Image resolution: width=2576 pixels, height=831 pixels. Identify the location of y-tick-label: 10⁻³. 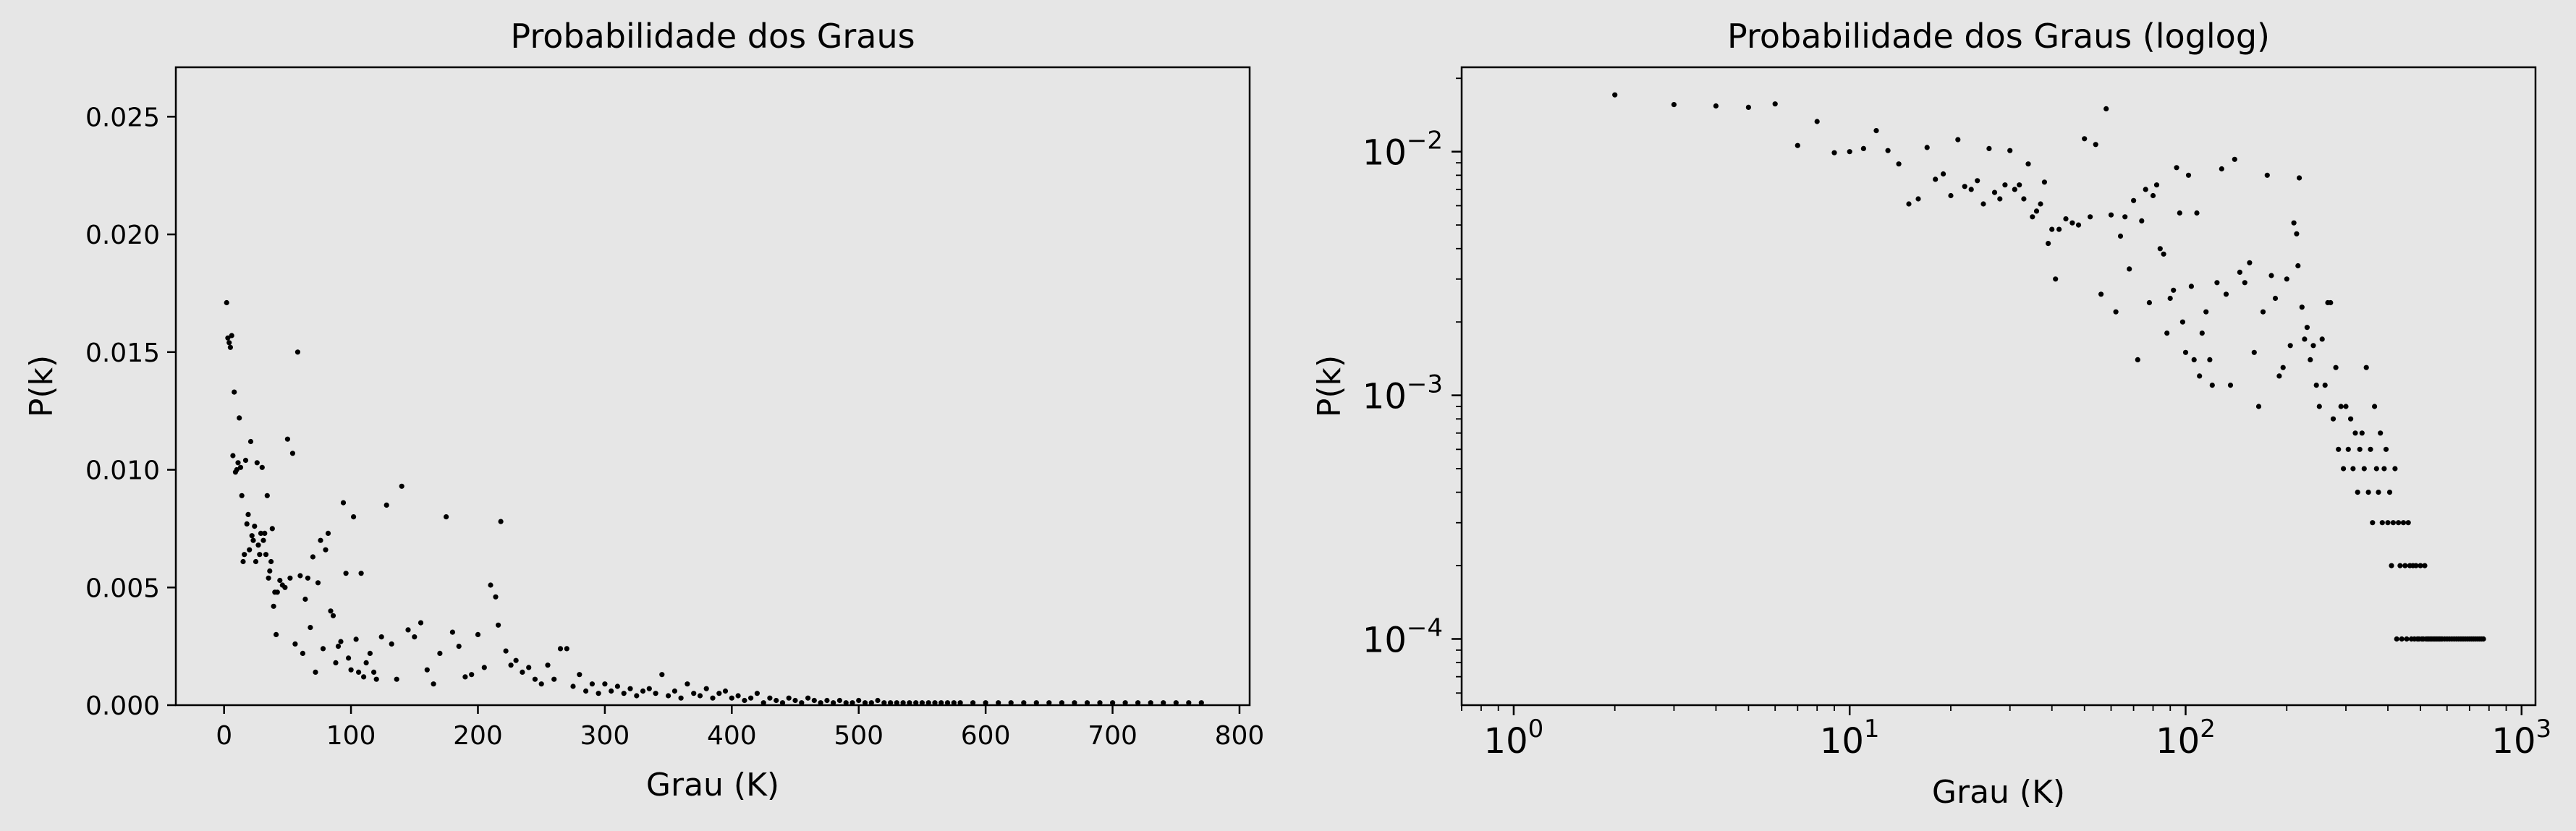
(1403, 393).